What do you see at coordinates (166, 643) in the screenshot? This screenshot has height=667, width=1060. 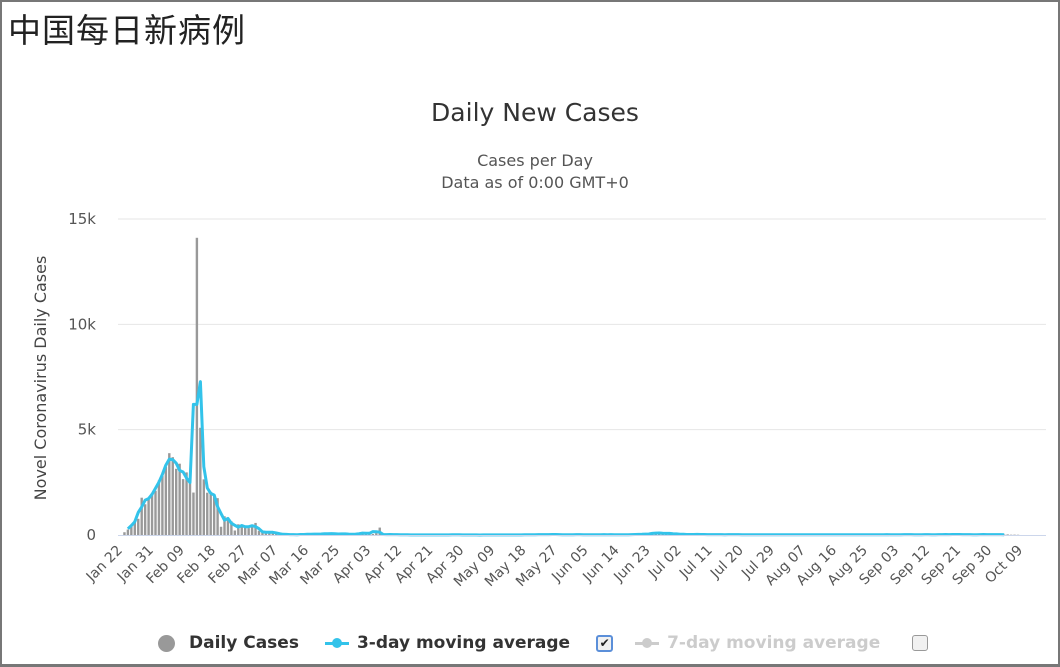 I see `circle-marker-icon` at bounding box center [166, 643].